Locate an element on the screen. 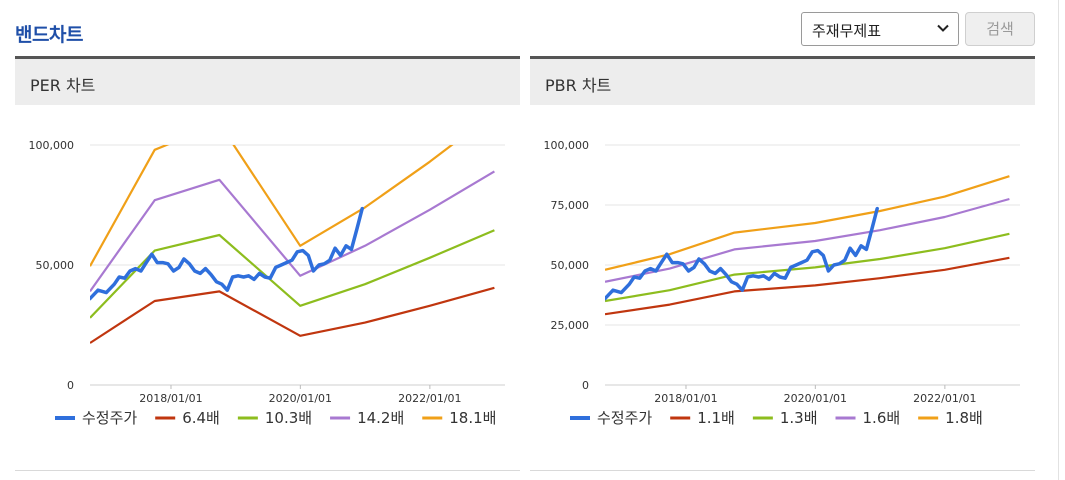 Image resolution: width=1065 pixels, height=480 pixels. pbr-legend-label: 수정주가 is located at coordinates (624, 418).